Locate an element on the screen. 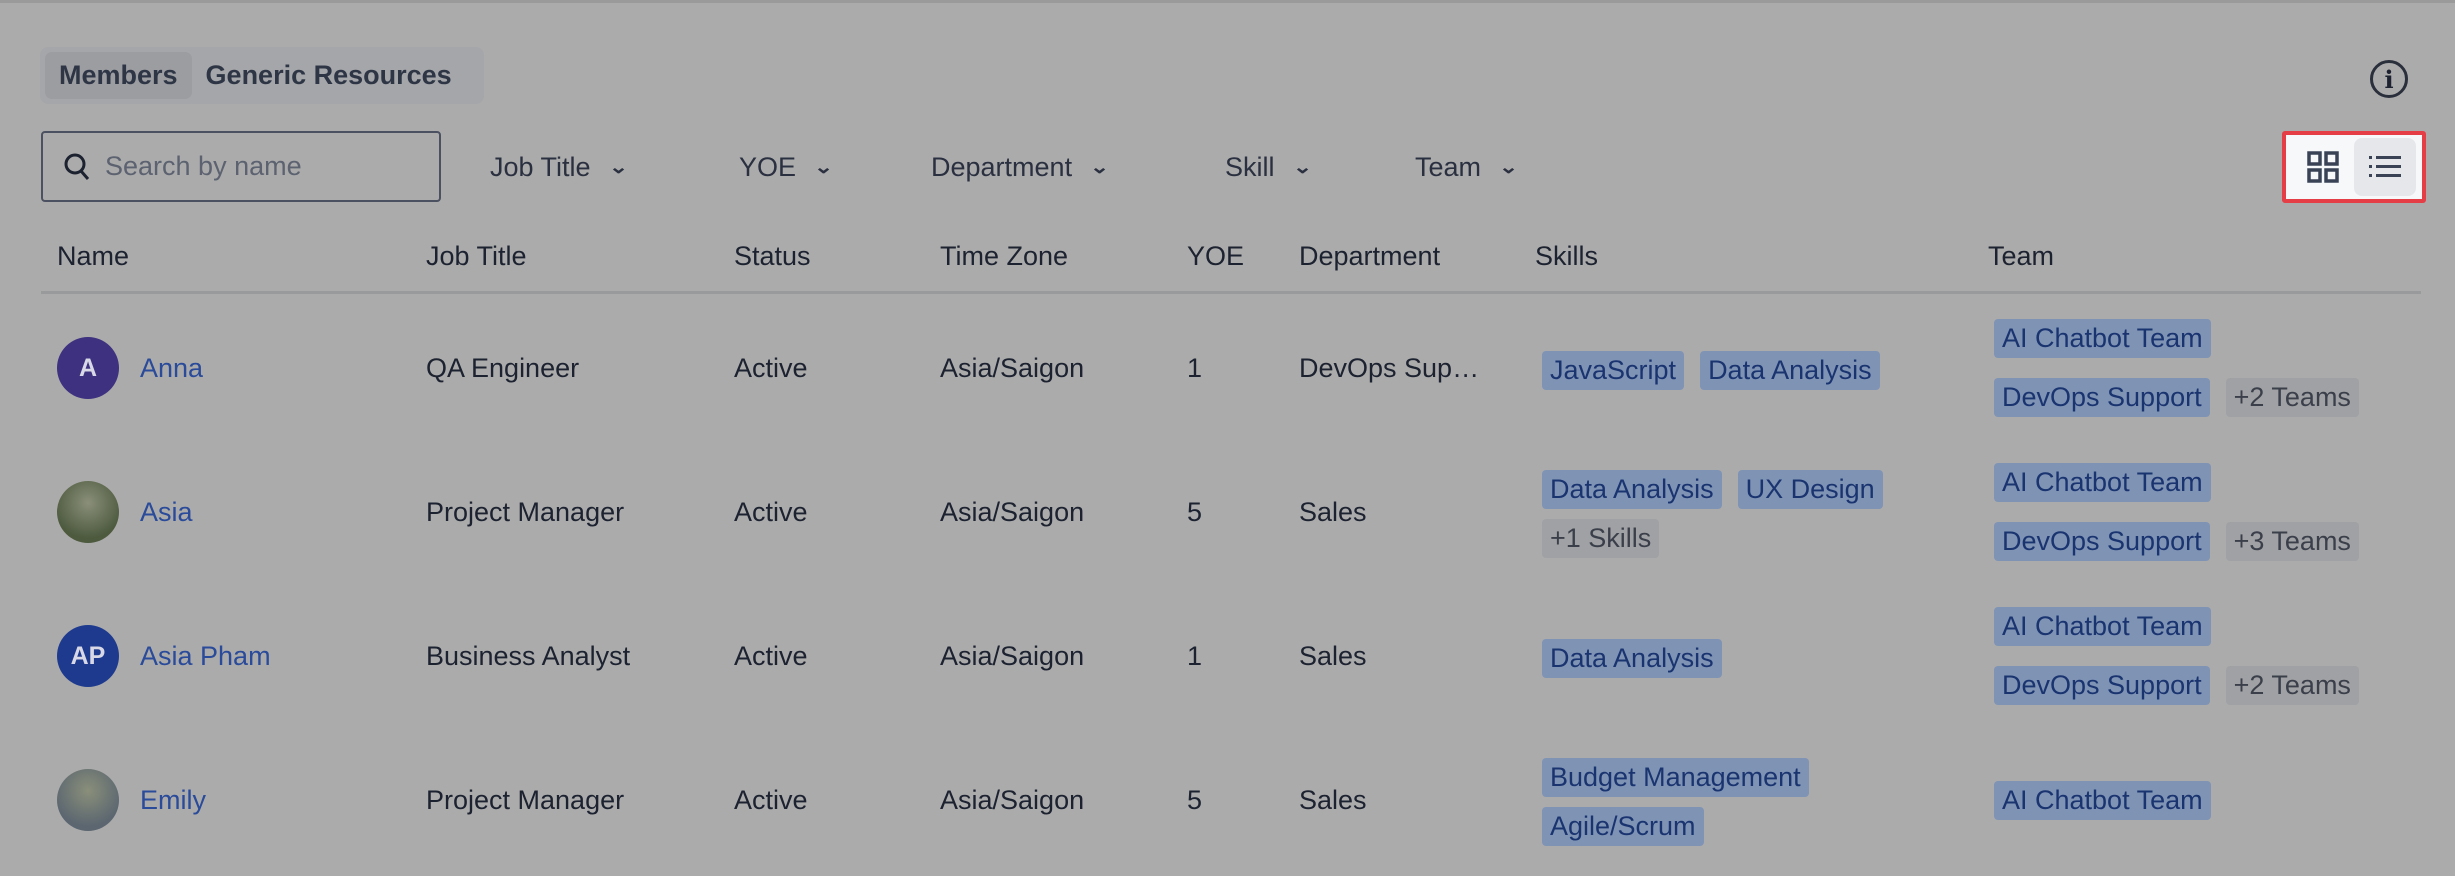 The image size is (2455, 876). search-input is located at coordinates (265, 166).